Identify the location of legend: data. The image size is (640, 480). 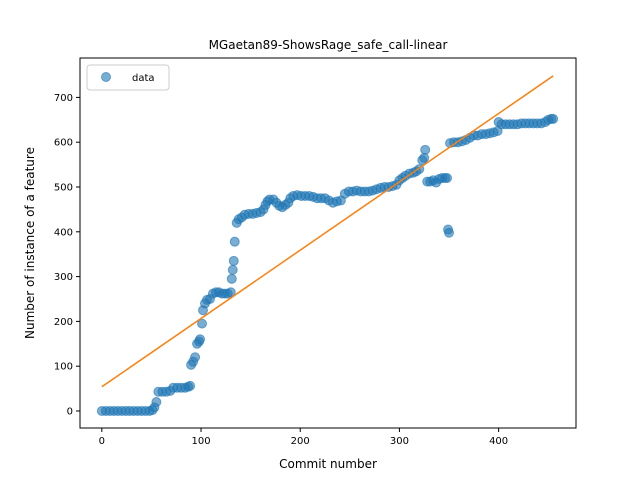
(128, 77).